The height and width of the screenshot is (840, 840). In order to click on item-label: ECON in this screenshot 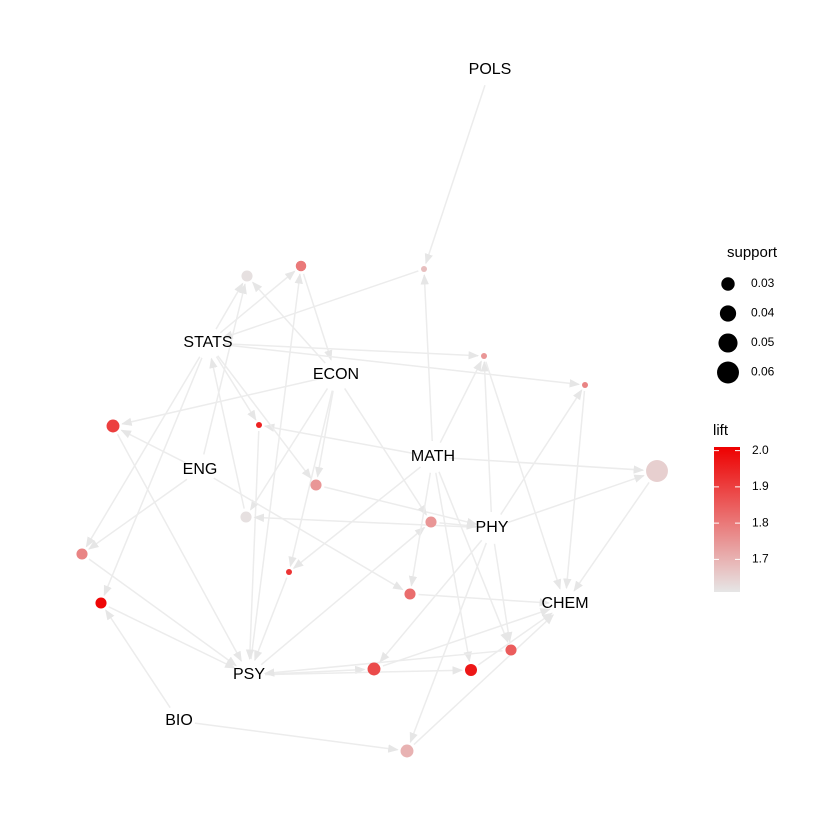, I will do `click(336, 374)`.